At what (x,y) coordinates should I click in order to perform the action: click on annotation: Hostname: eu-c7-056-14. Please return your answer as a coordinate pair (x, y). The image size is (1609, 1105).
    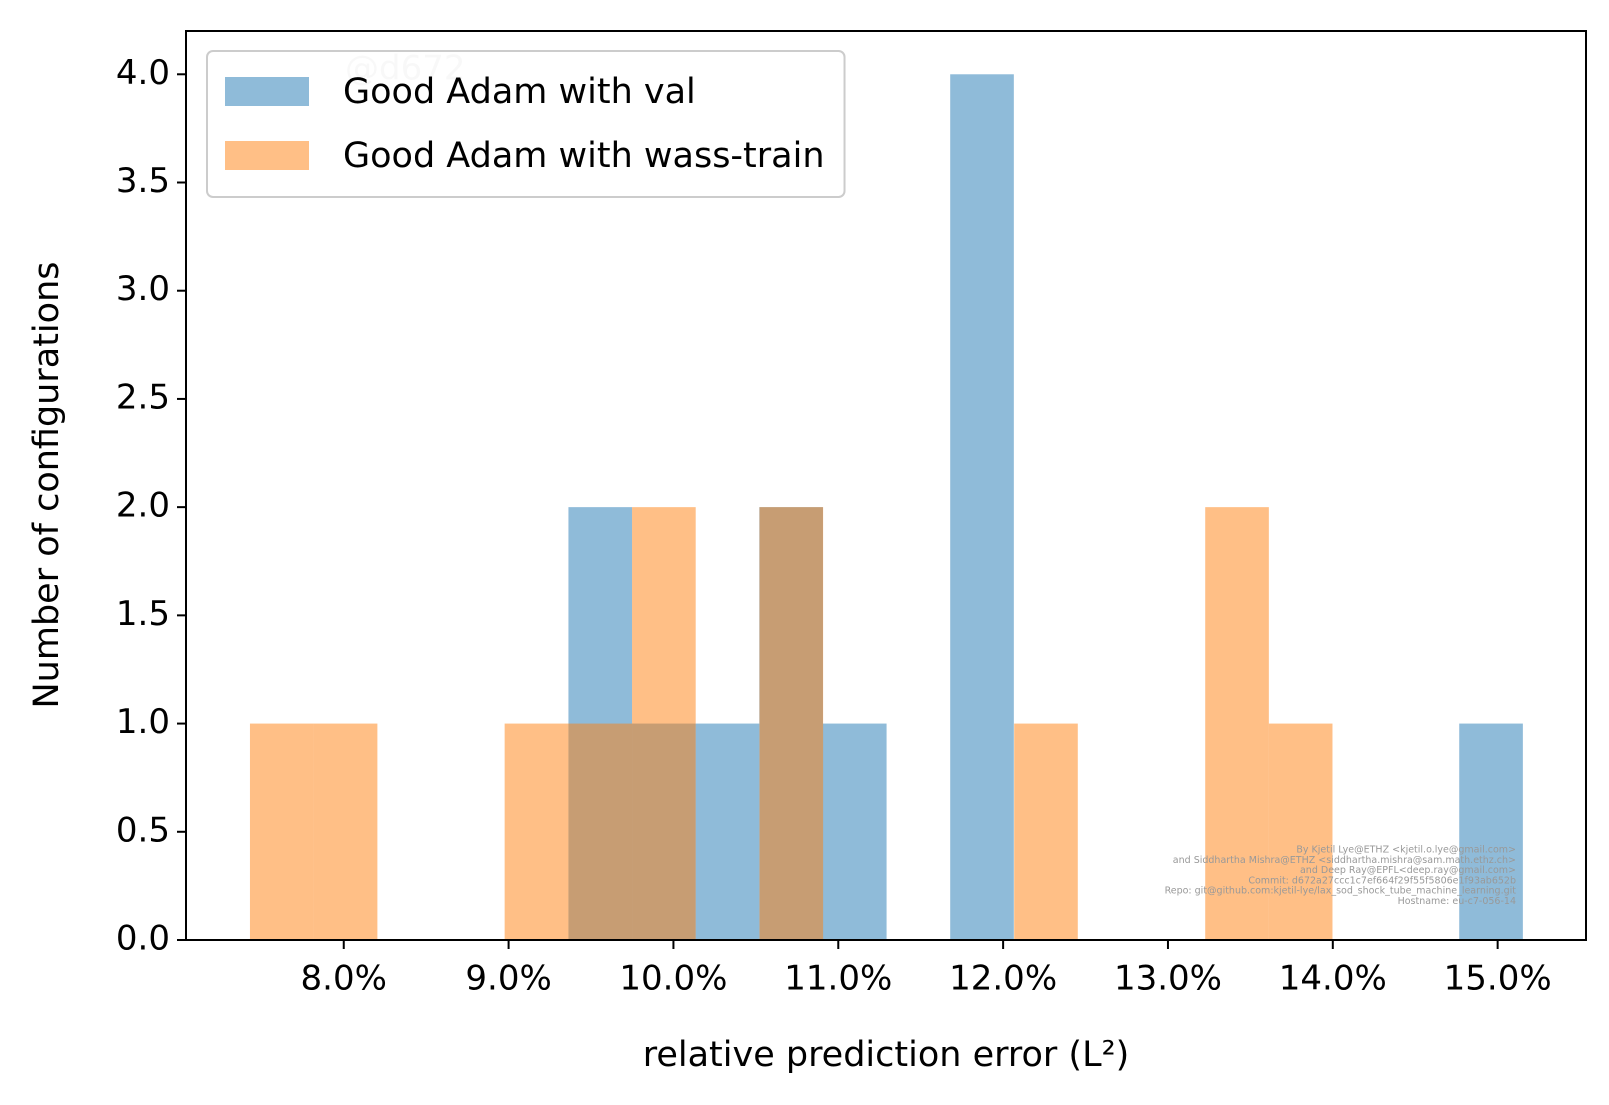
    Looking at the image, I should click on (1457, 901).